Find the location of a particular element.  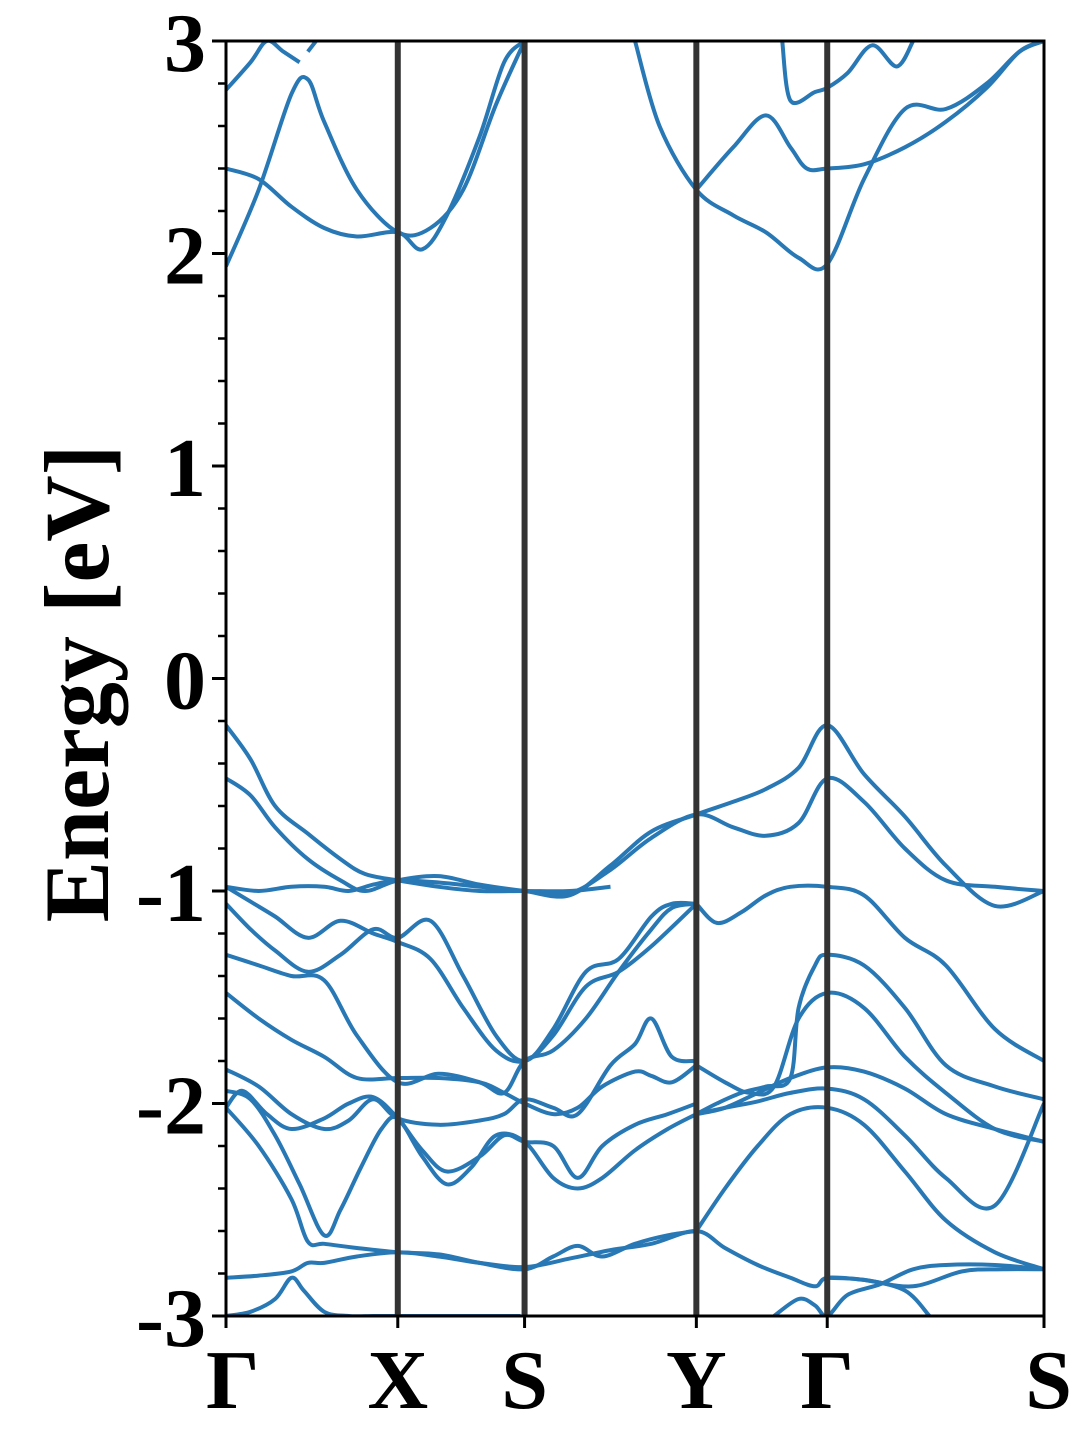

y-ticks: -3 -2 -1 0 1 2 3 is located at coordinates (181, 682).